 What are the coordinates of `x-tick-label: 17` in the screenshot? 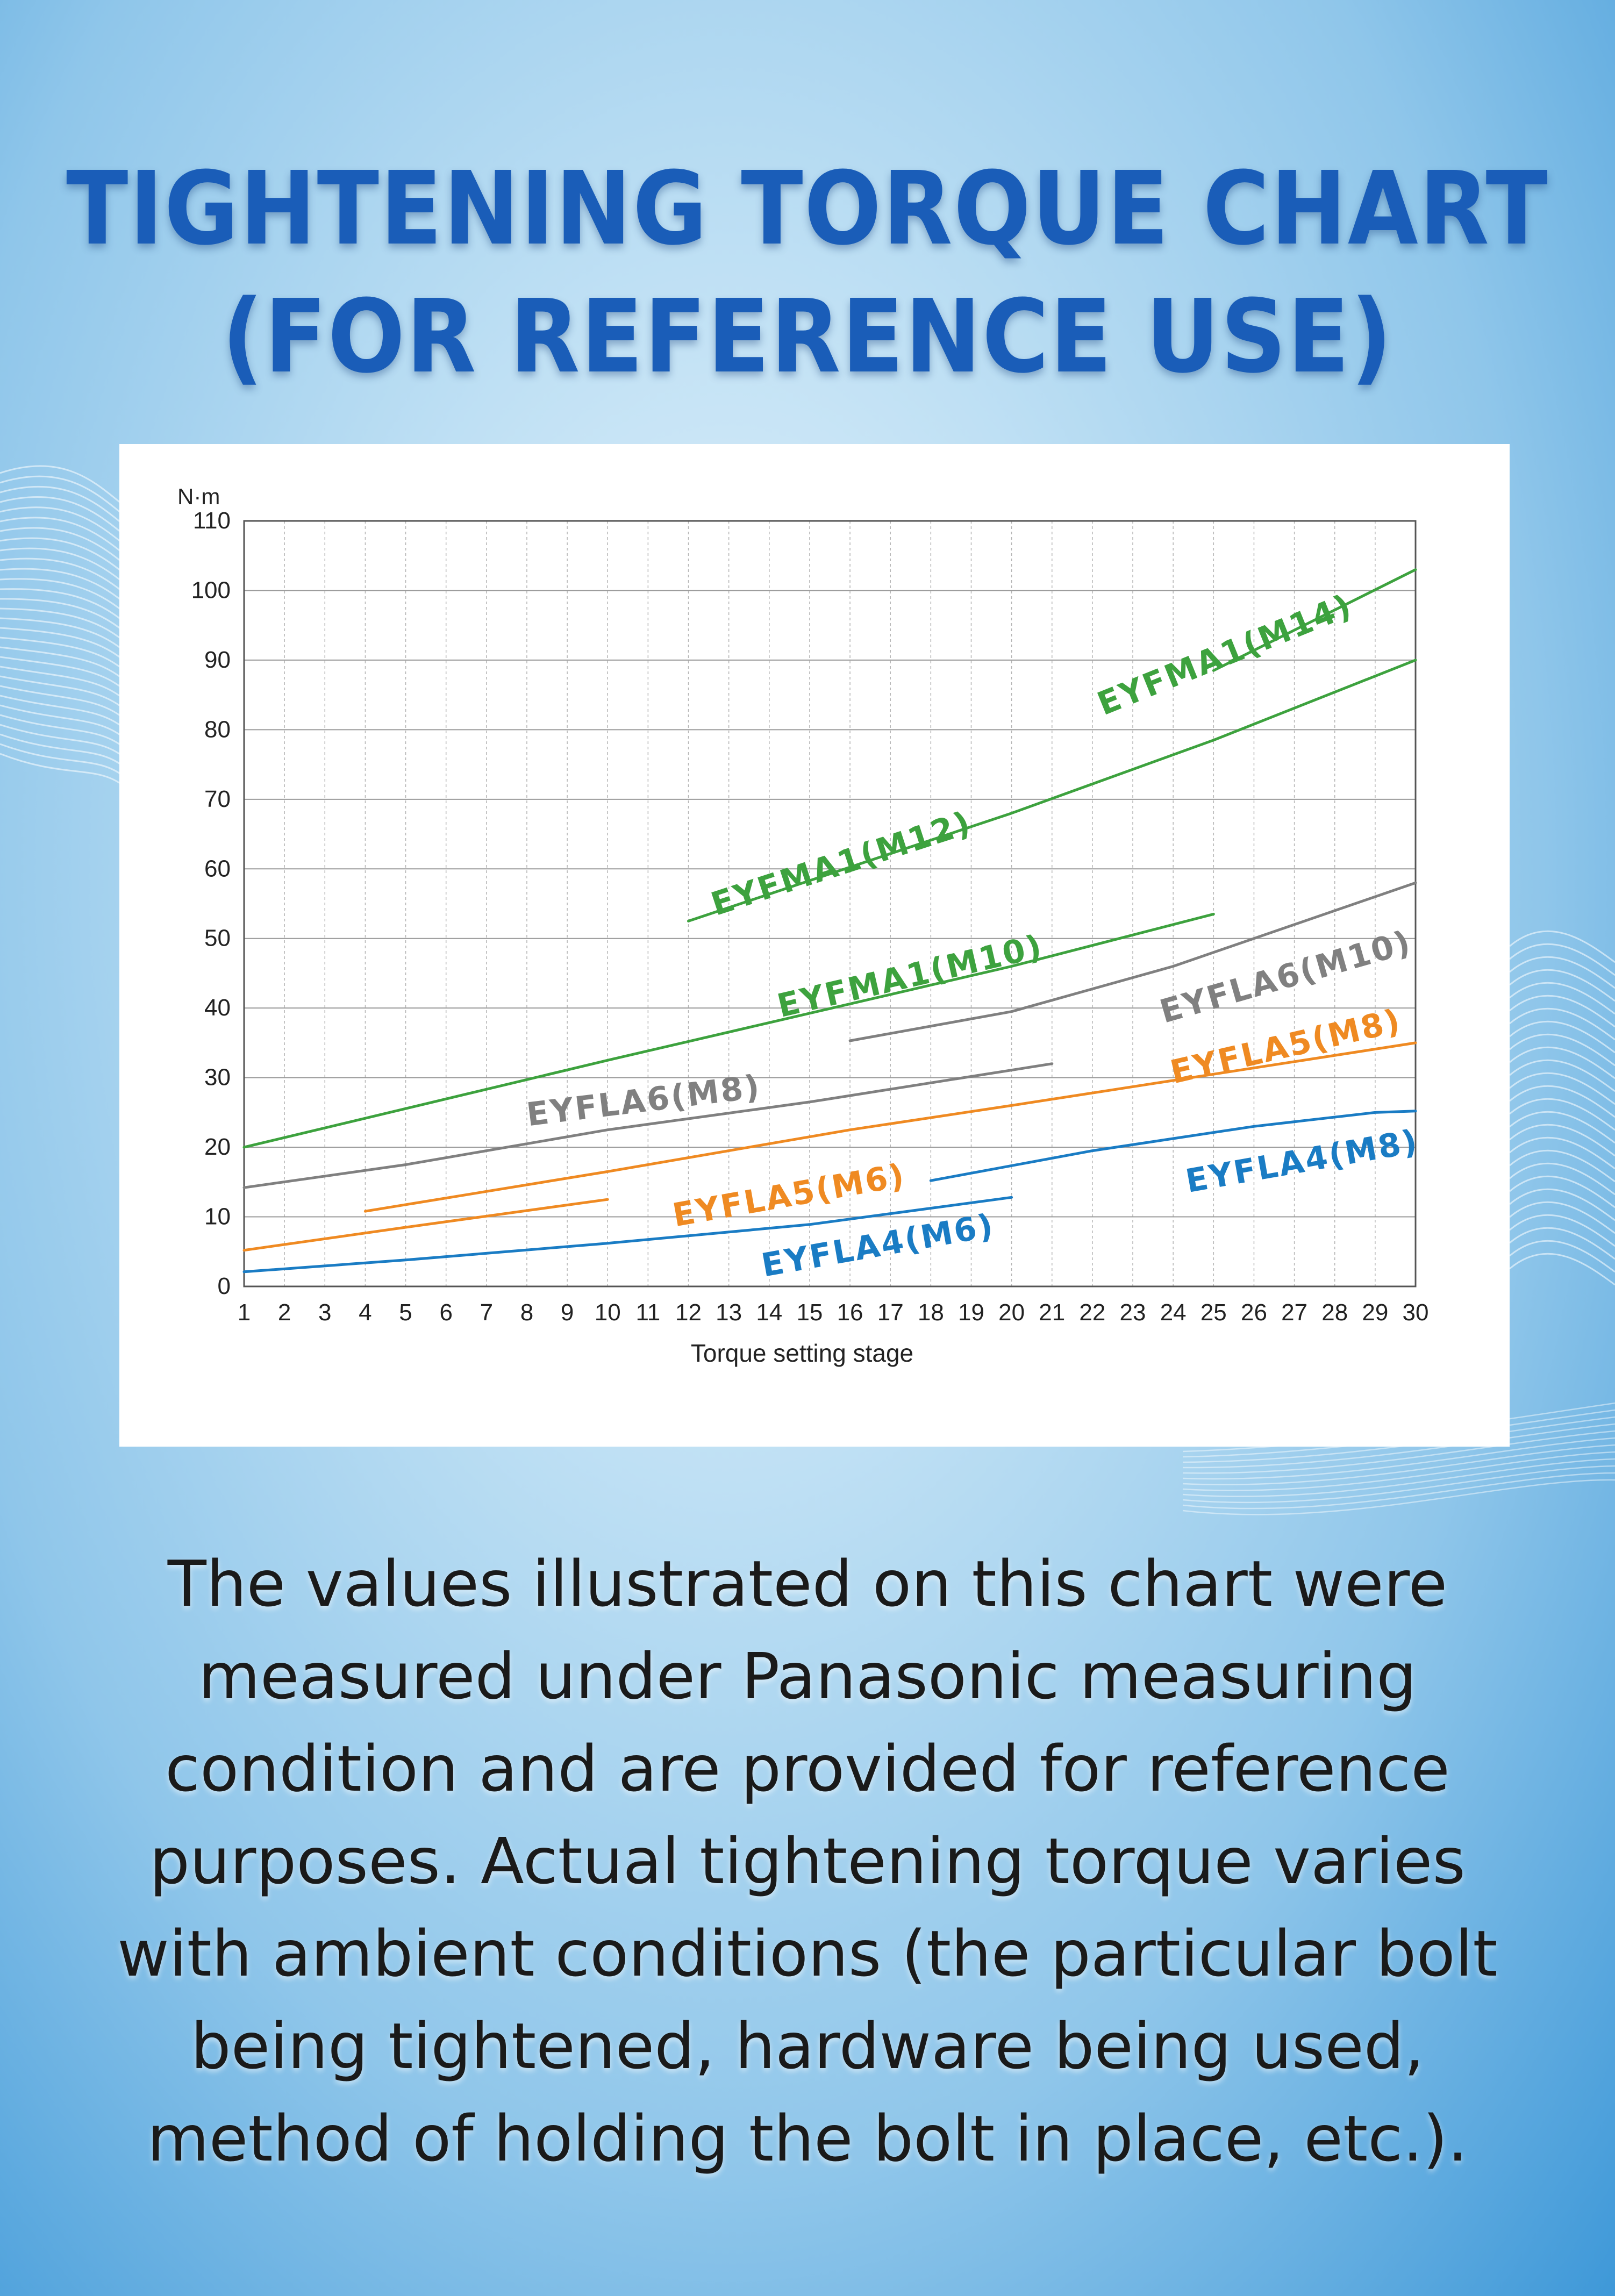 It's located at (891, 1312).